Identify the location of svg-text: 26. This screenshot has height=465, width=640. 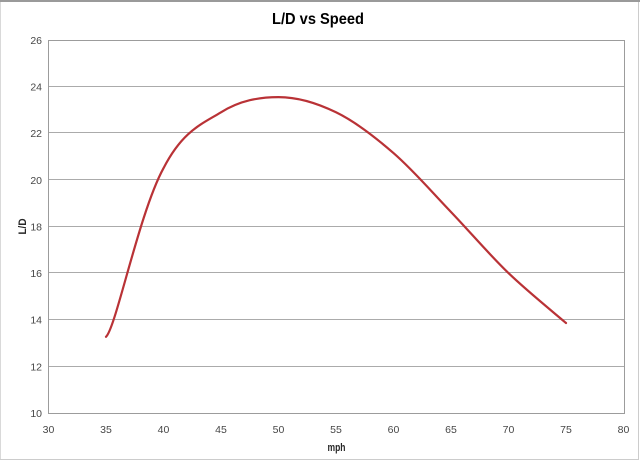
(36, 41).